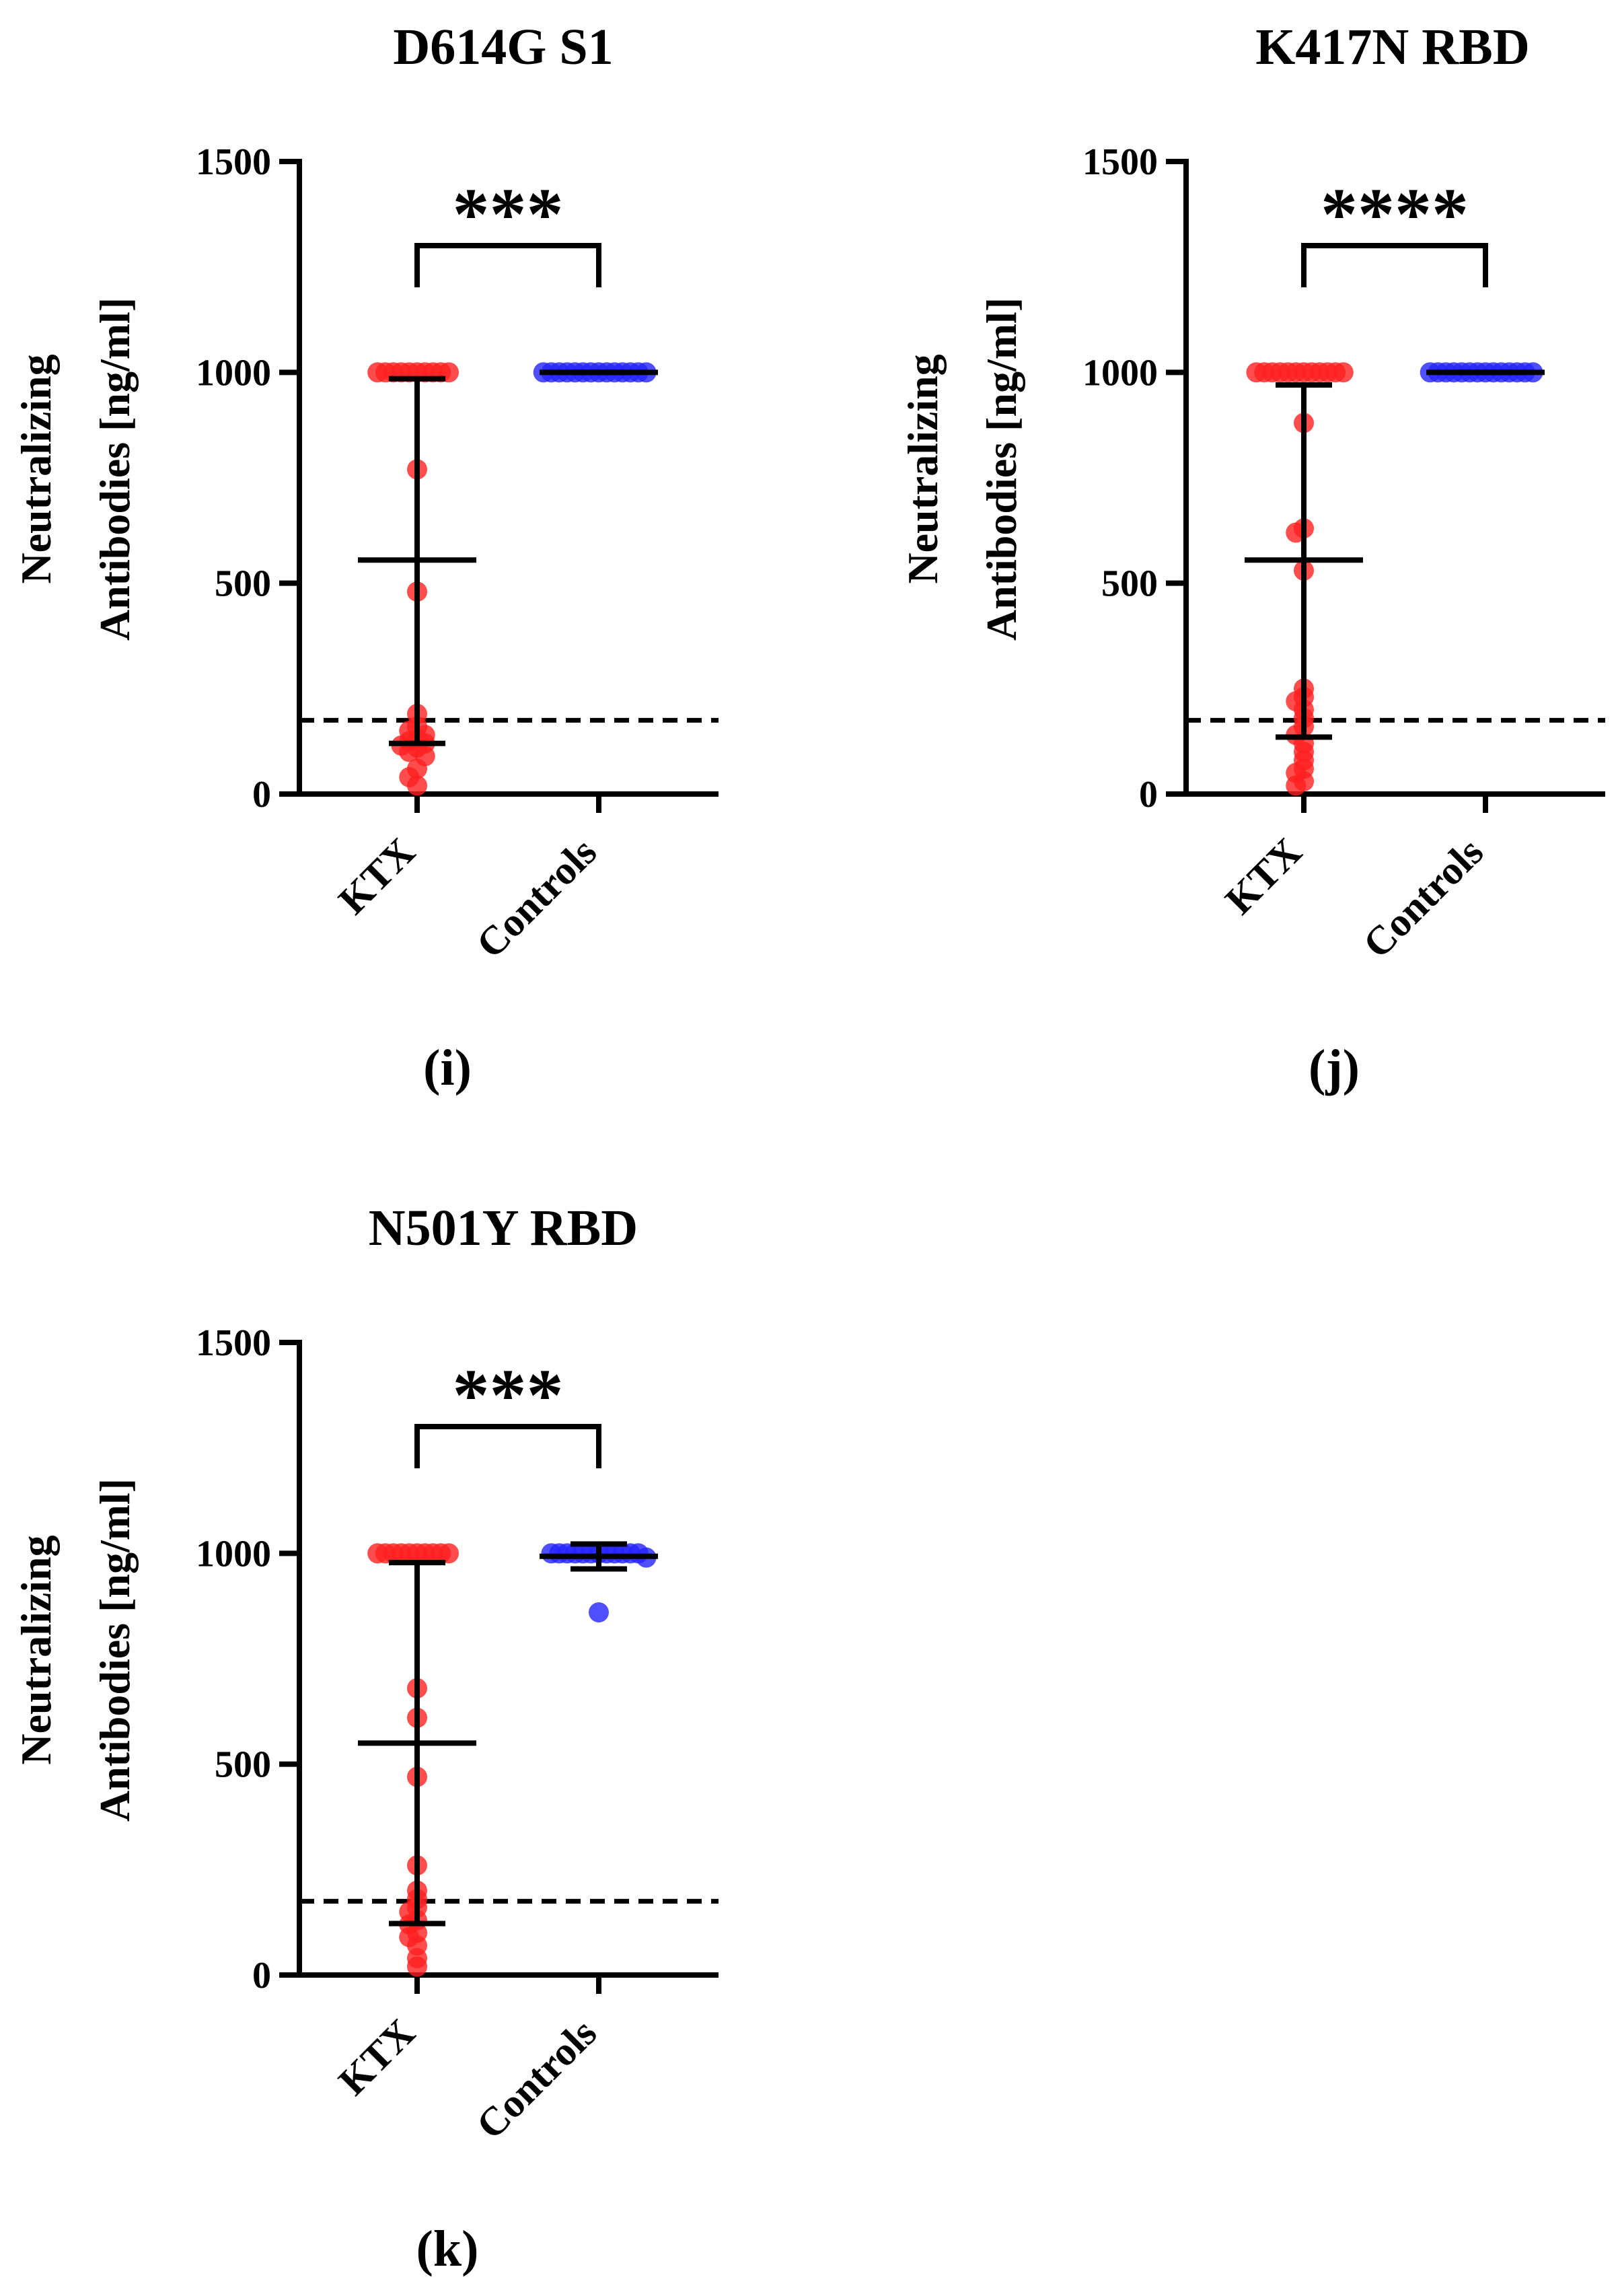 This screenshot has height=2296, width=1618. I want to click on panel-letter: k, so click(448, 2249).